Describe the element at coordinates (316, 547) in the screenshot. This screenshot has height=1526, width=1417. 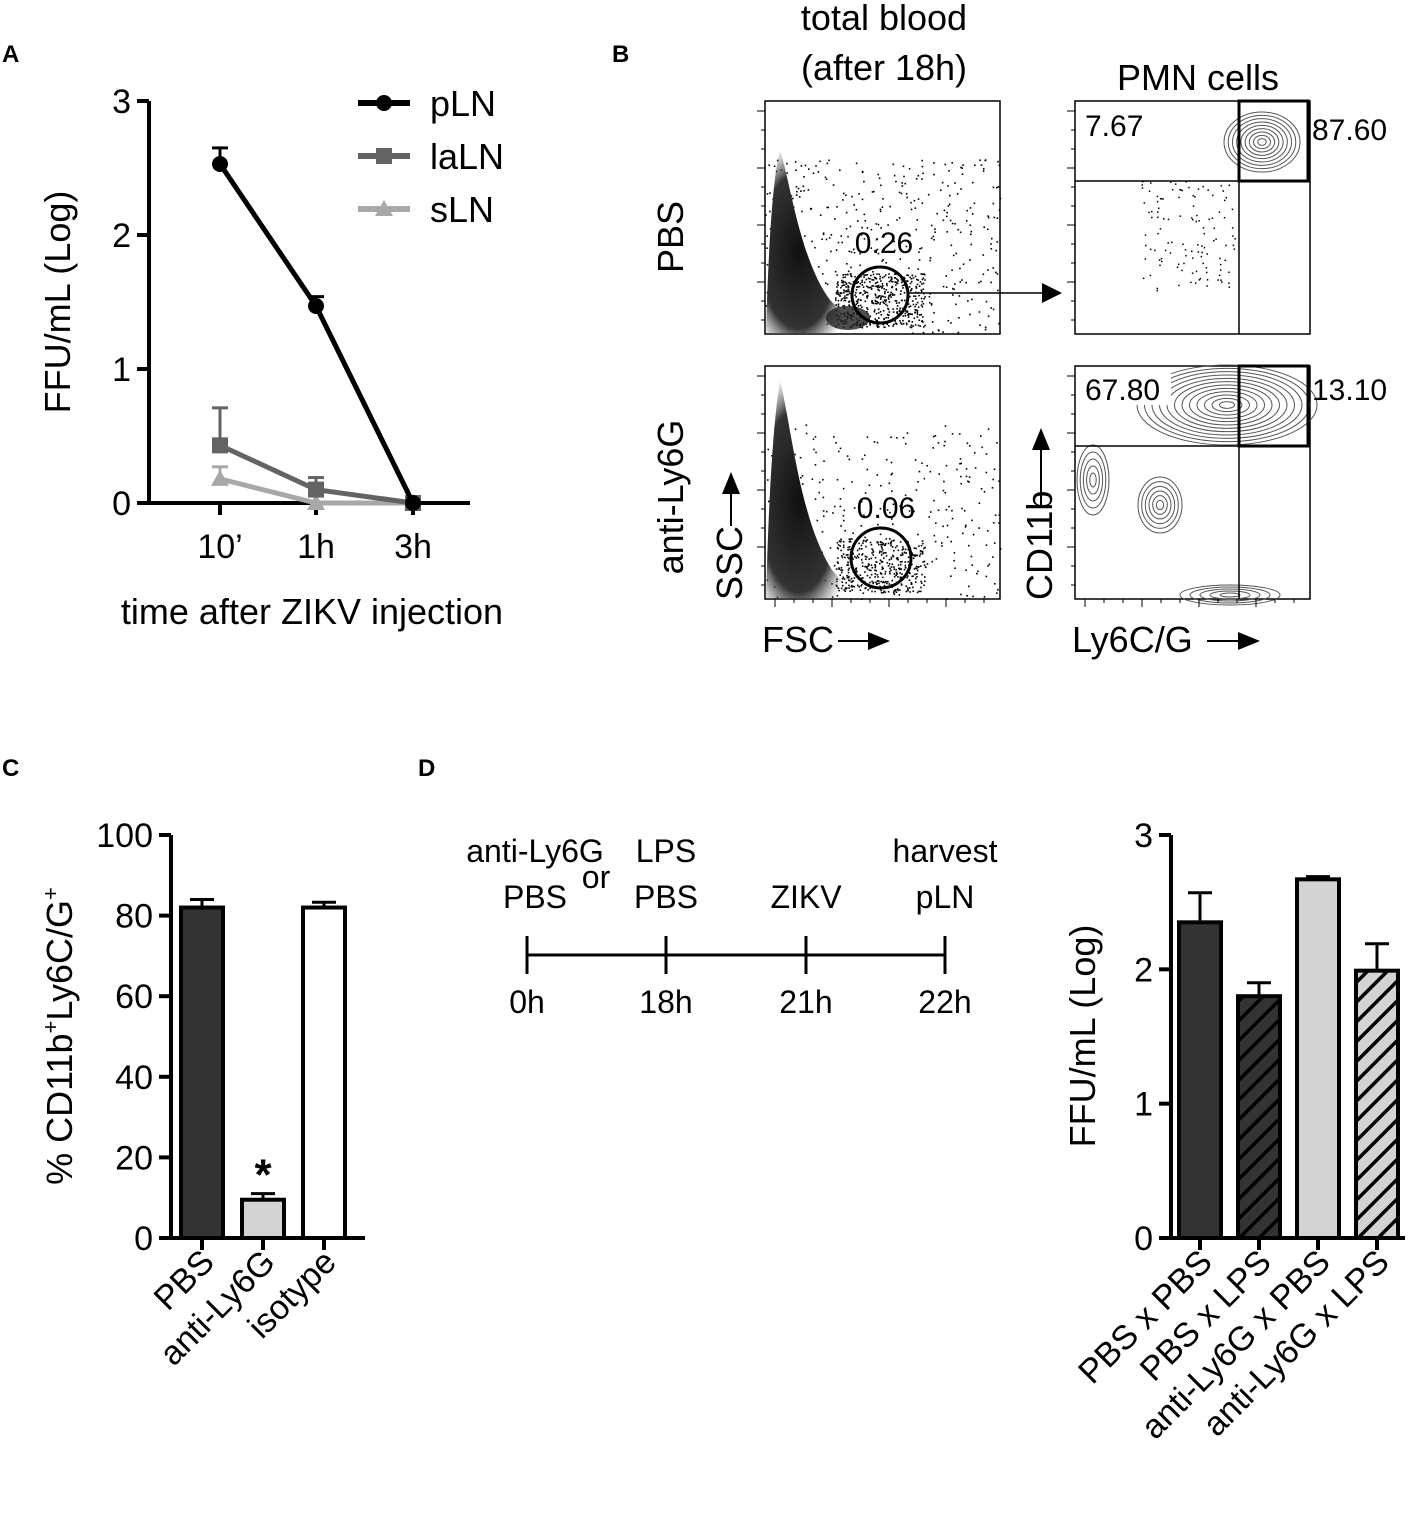
I see `a-x-tick-label: 1h` at that location.